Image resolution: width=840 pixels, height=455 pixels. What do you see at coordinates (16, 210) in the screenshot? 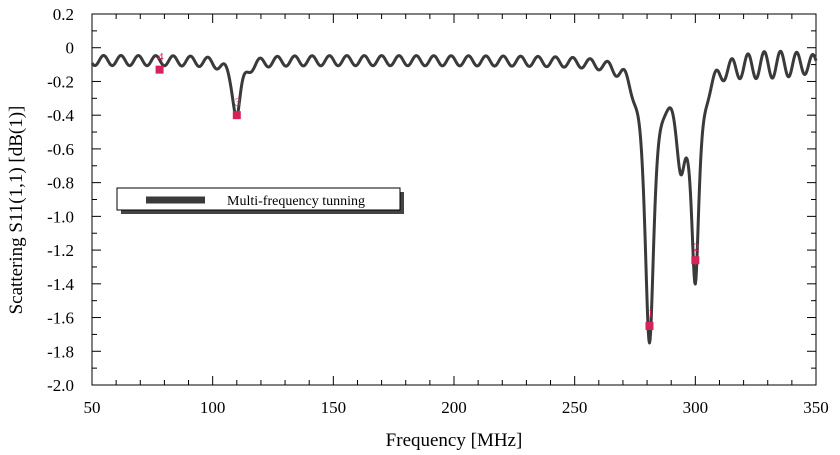
I see `y-axis-title: Scattering S11(1,1) [dB(1)]` at bounding box center [16, 210].